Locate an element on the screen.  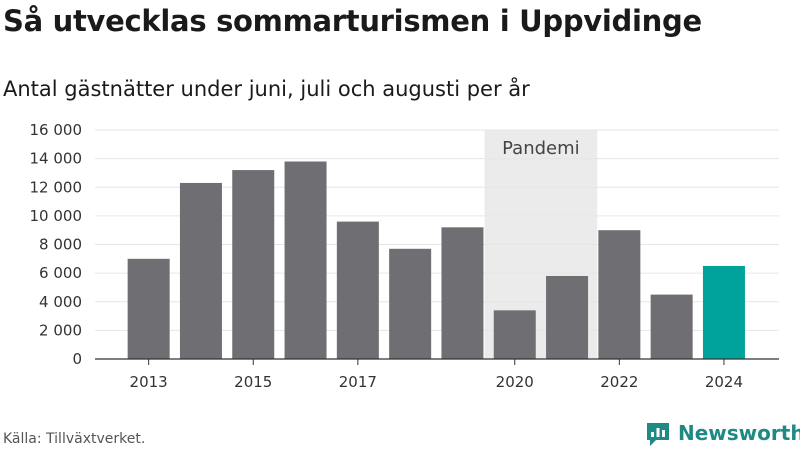
chart-logo-icon is located at coordinates (658, 434).